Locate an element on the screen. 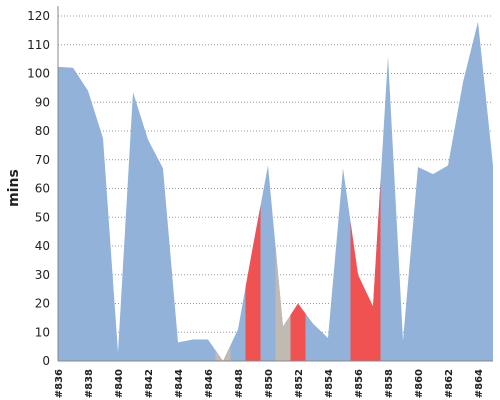 The image size is (500, 400). y-tick-label: 0 is located at coordinates (46, 361).